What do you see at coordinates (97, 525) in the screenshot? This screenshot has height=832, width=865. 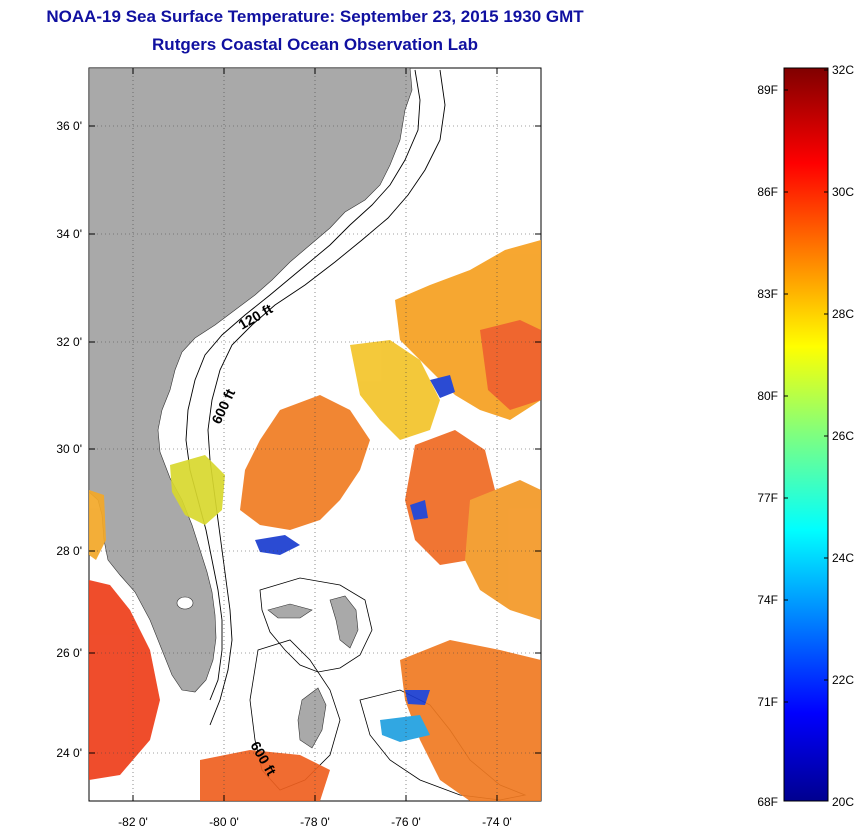 I see `sst-patch-west-edge` at bounding box center [97, 525].